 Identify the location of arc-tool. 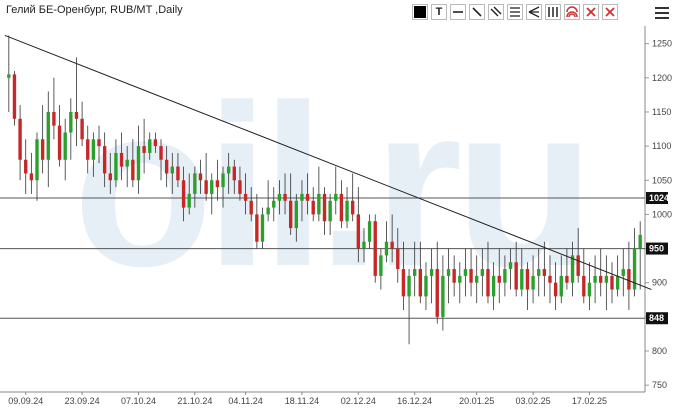
(572, 12).